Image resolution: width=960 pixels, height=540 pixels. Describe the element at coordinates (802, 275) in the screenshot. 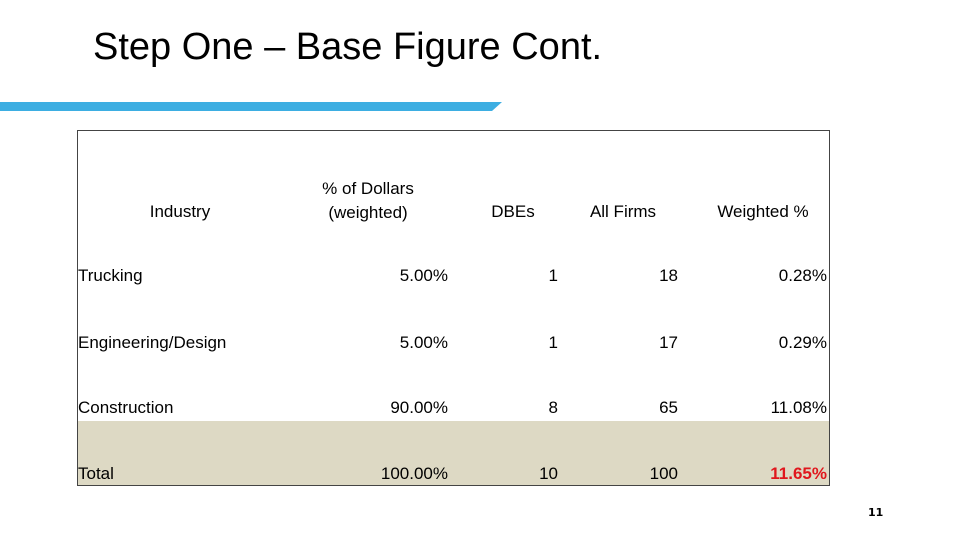

I see `cell-weighted: 0.28%` at that location.